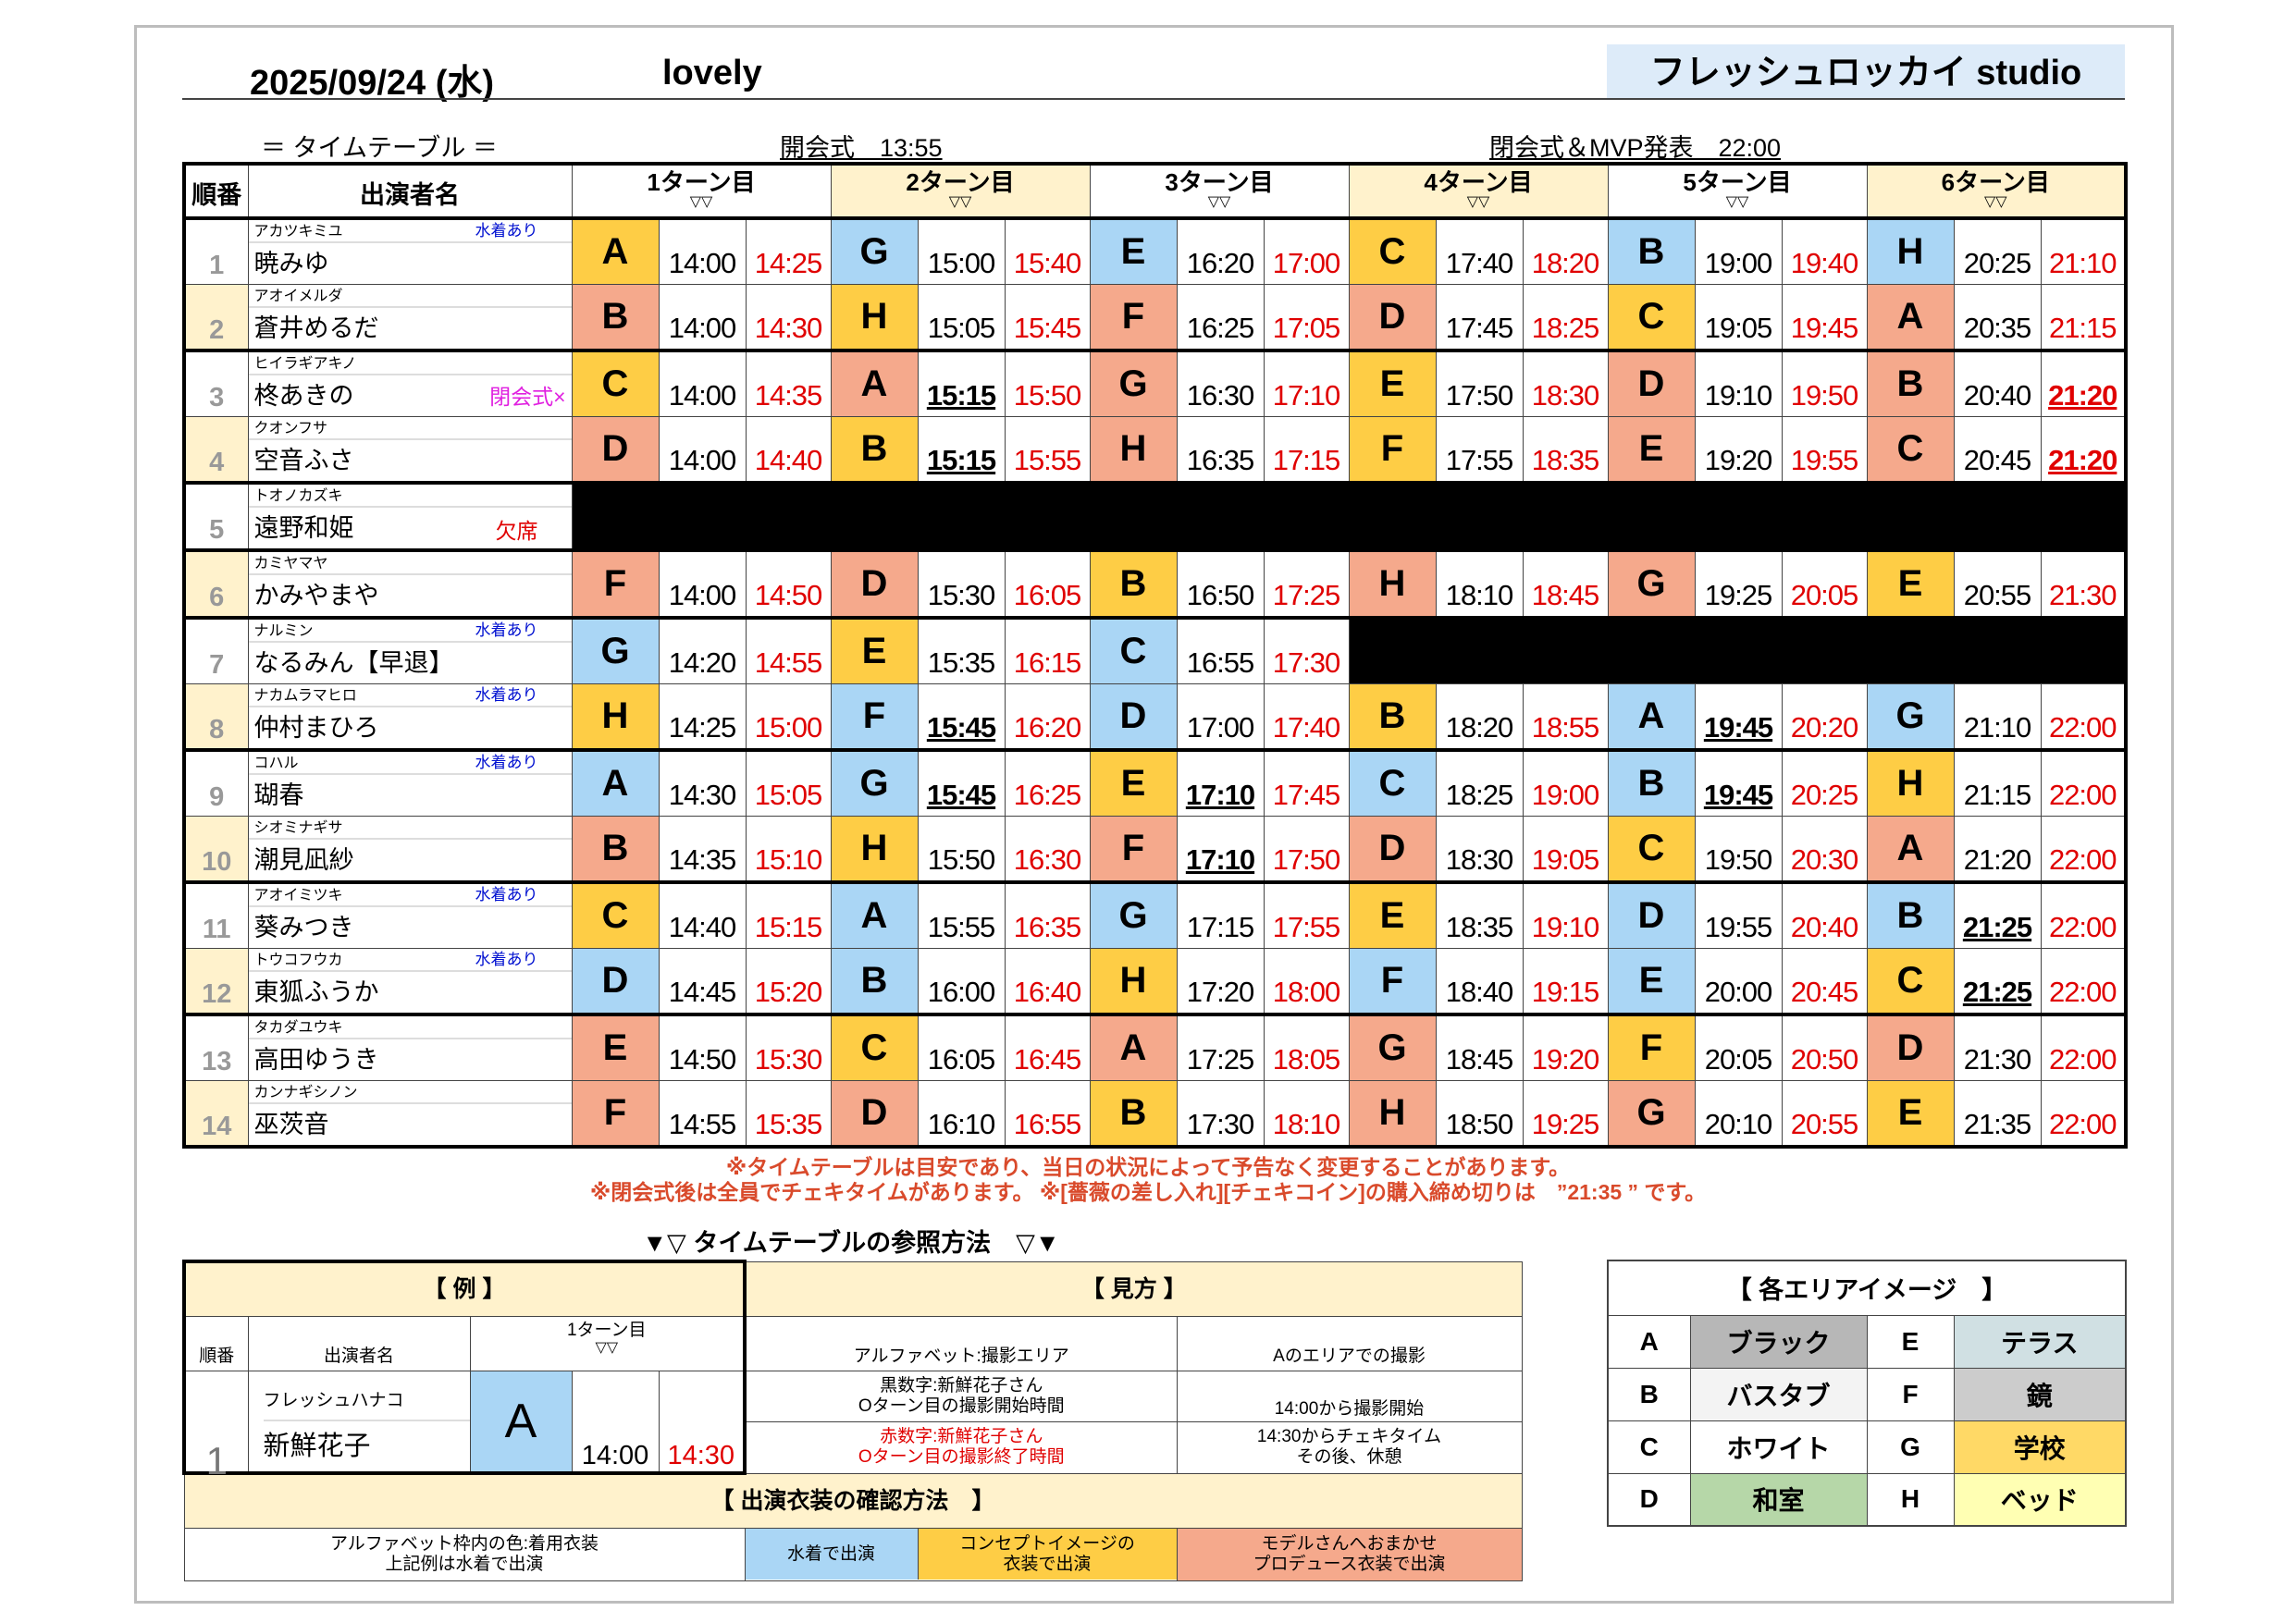 This screenshot has width=2296, height=1623. I want to click on start-time: 21:25, so click(1997, 982).